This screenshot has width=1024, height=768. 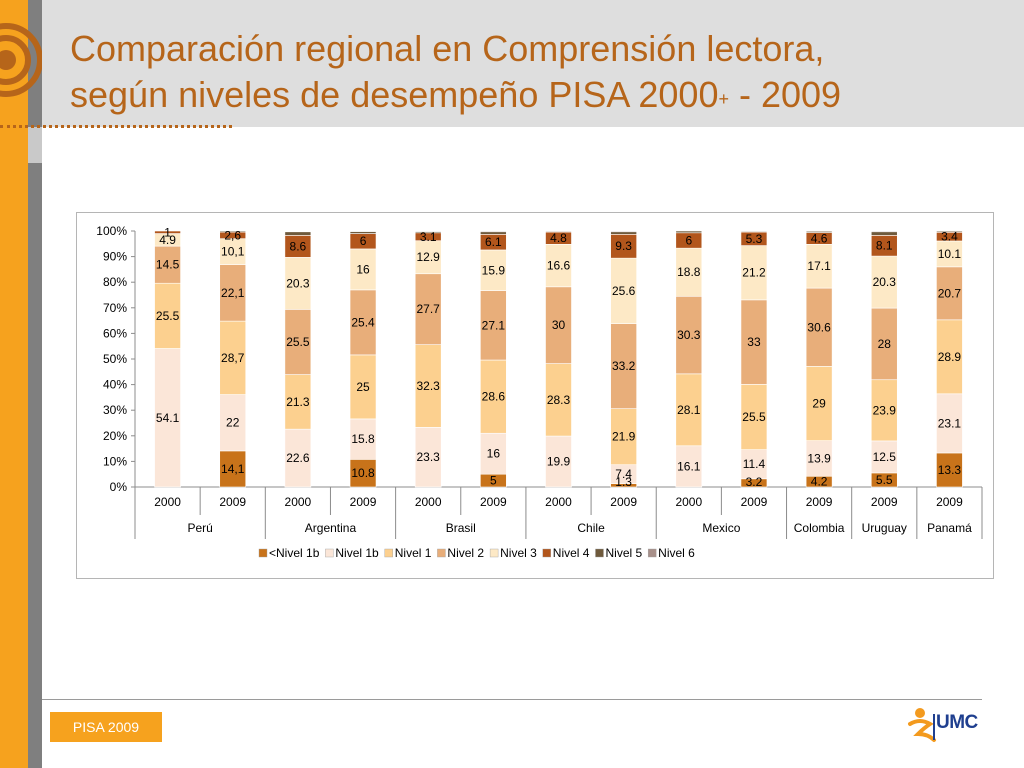 I want to click on side-gray-bar, so click(x=35, y=384).